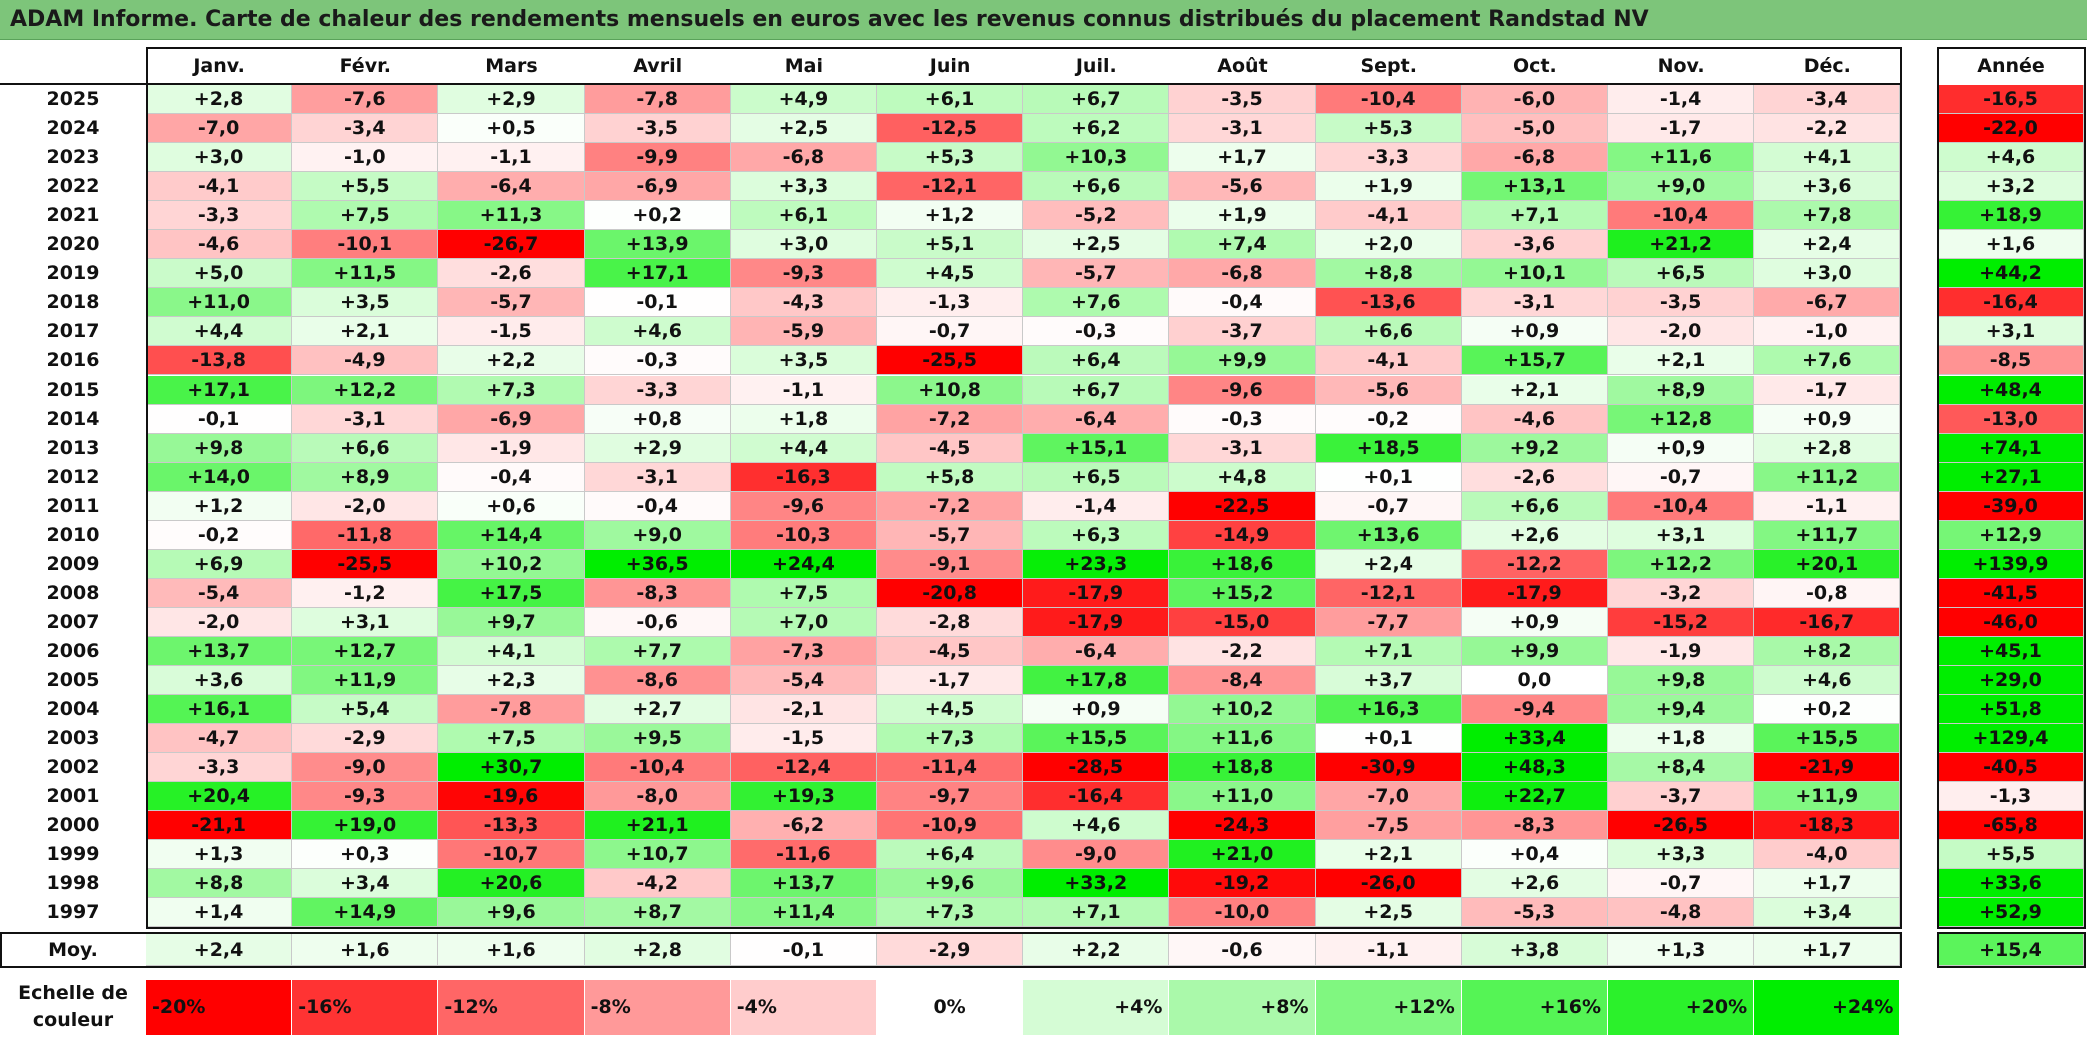 The image size is (2087, 1037). Describe the element at coordinates (803, 535) in the screenshot. I see `heatmap-cell: -10,3` at that location.